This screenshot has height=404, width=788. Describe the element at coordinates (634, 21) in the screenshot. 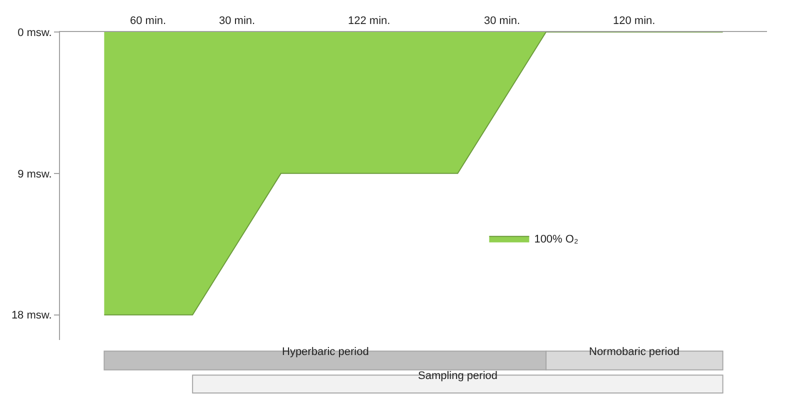

I see `text: 120 min.` at that location.